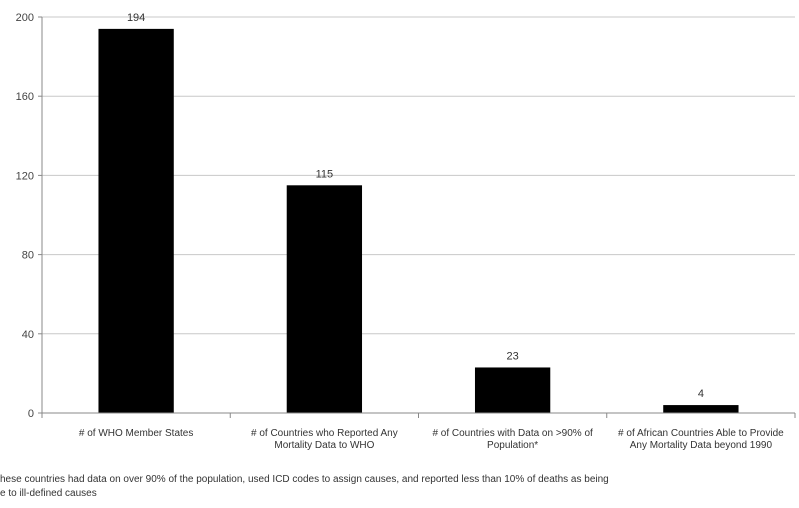 The height and width of the screenshot is (508, 799). Describe the element at coordinates (136, 433) in the screenshot. I see `x-tick-label: # of WHO Member States` at that location.